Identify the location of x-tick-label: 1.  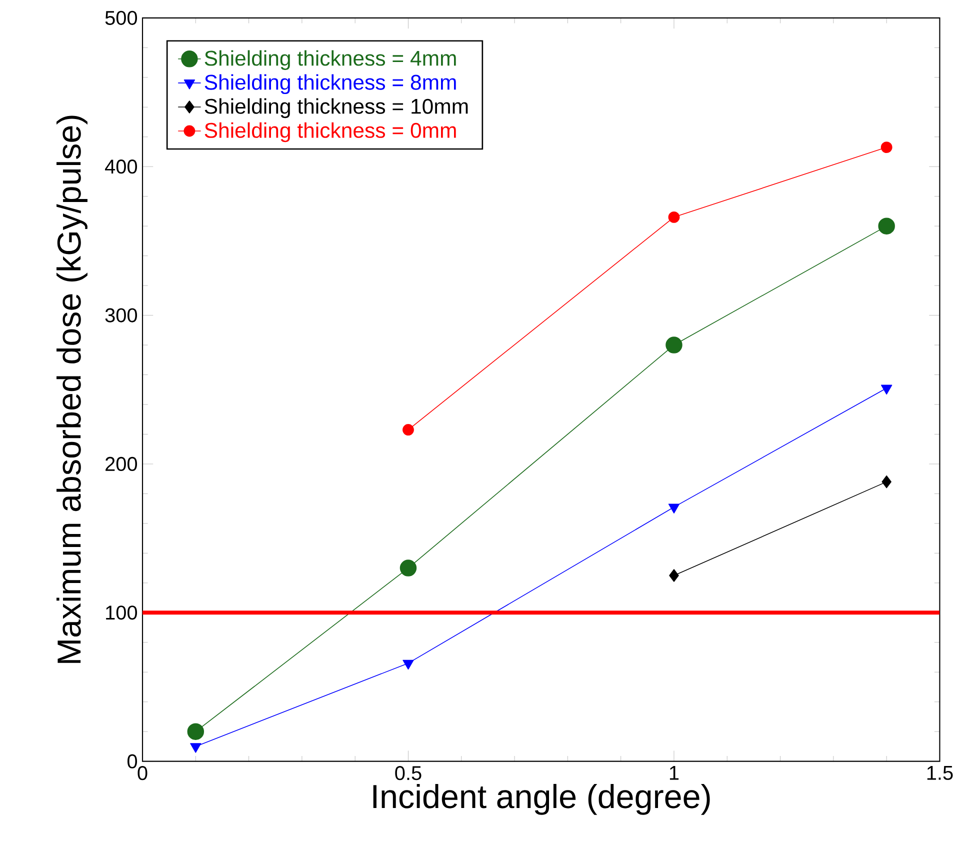
(674, 773).